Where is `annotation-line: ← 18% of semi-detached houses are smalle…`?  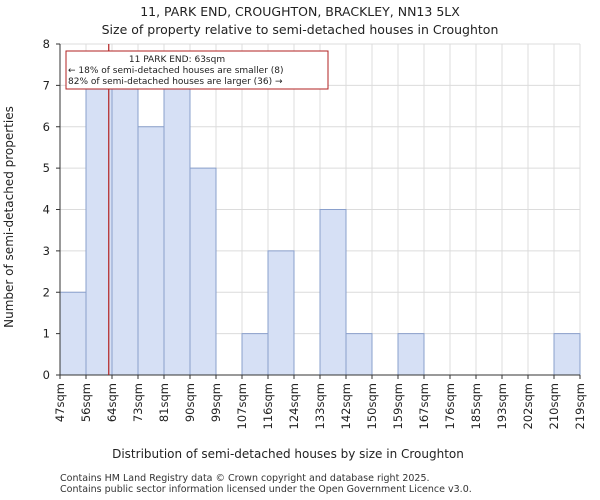
annotation-line: ← 18% of semi-detached houses are smalle… is located at coordinates (176, 71).